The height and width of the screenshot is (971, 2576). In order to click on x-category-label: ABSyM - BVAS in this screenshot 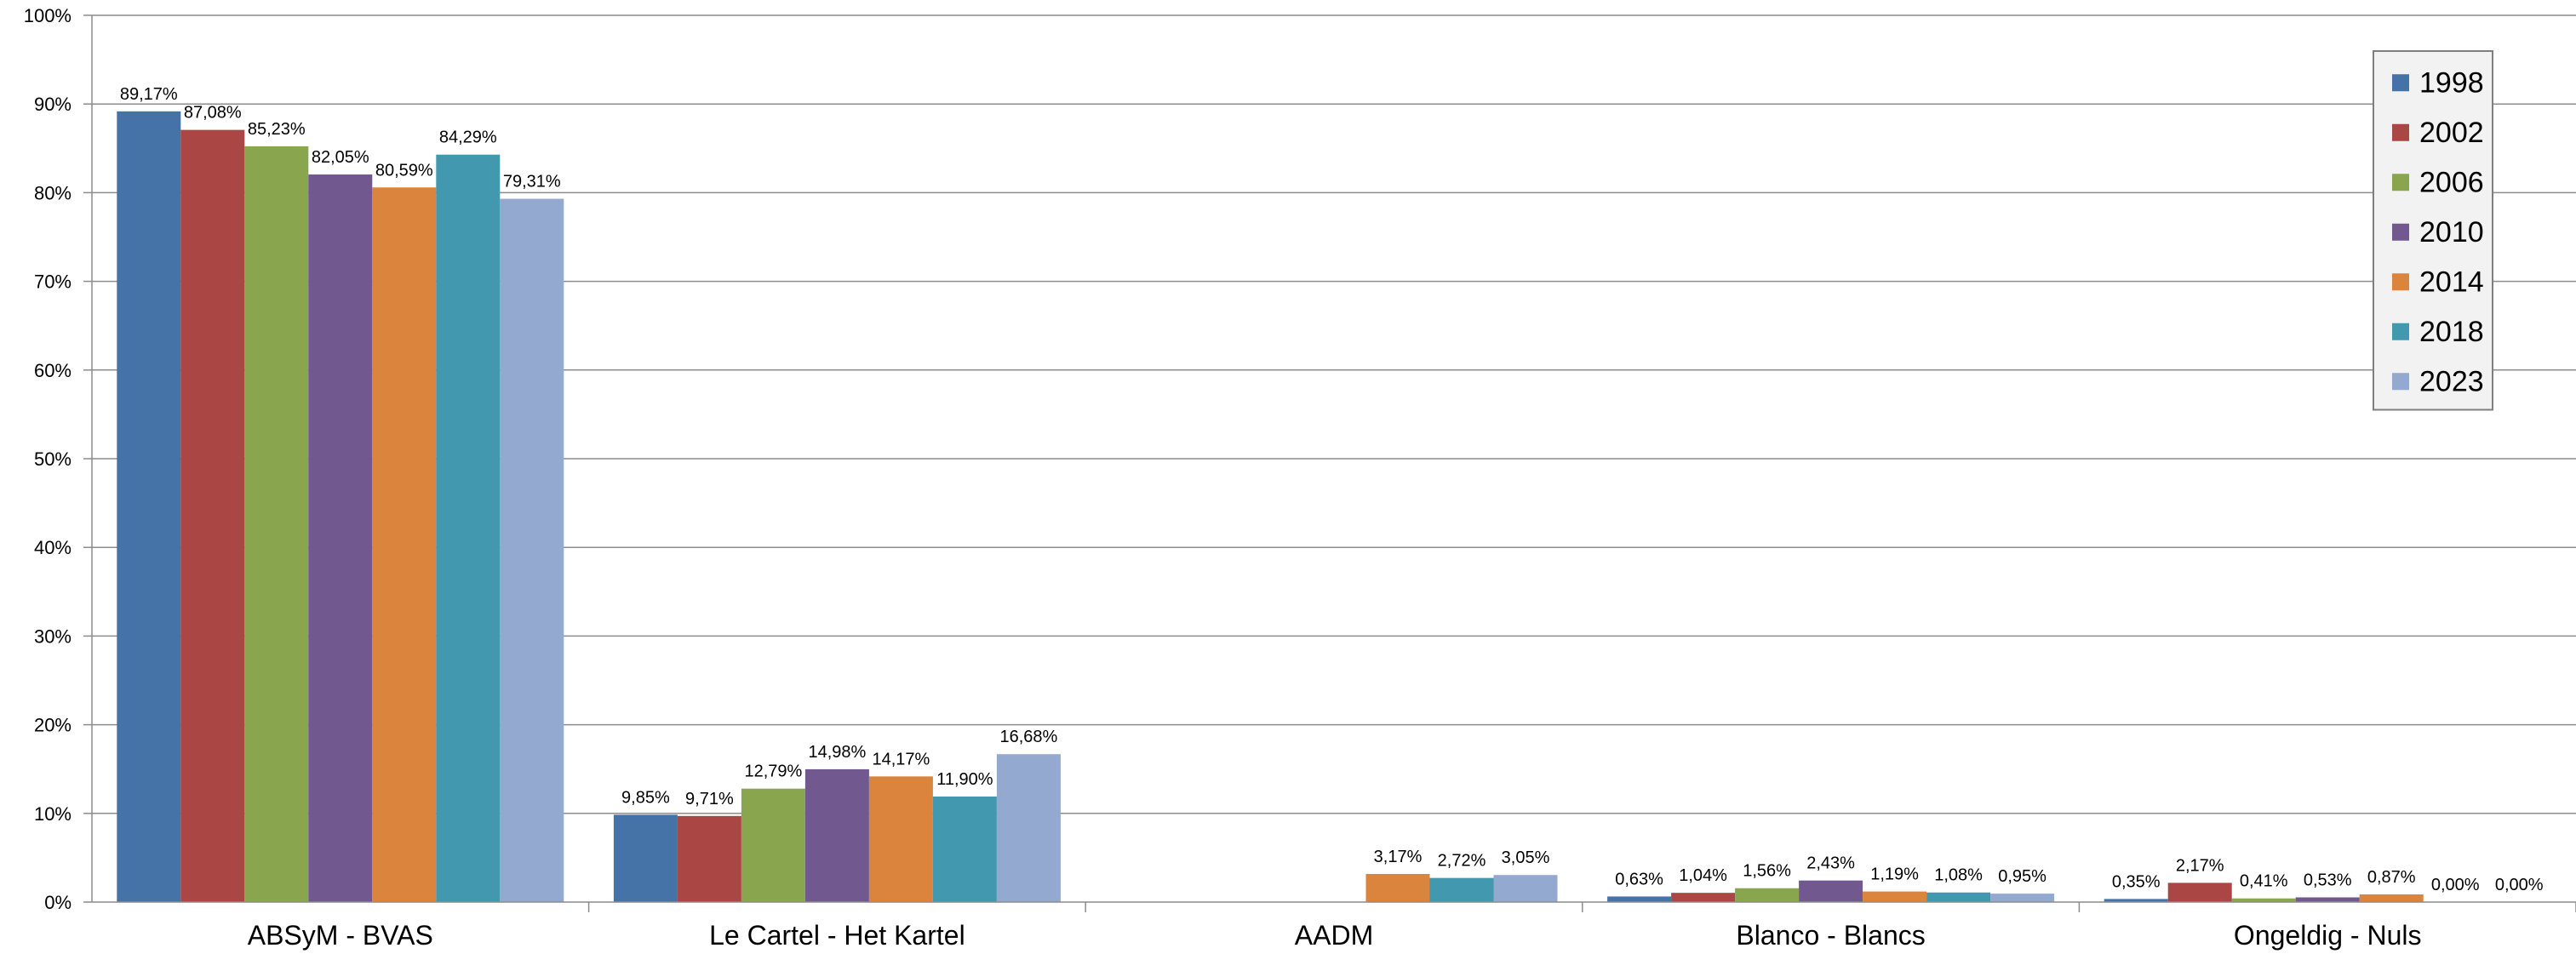, I will do `click(340, 935)`.